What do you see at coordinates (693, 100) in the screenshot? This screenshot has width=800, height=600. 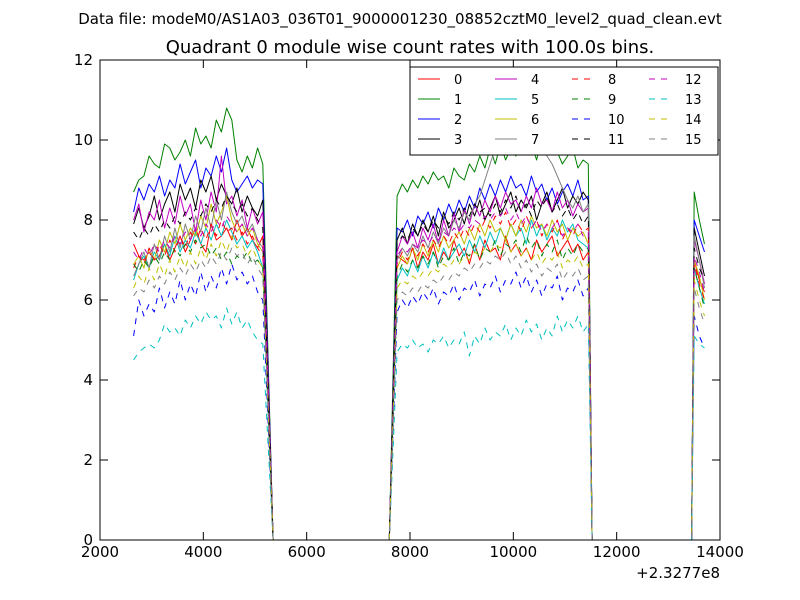 I see `legend-label-13: 13` at bounding box center [693, 100].